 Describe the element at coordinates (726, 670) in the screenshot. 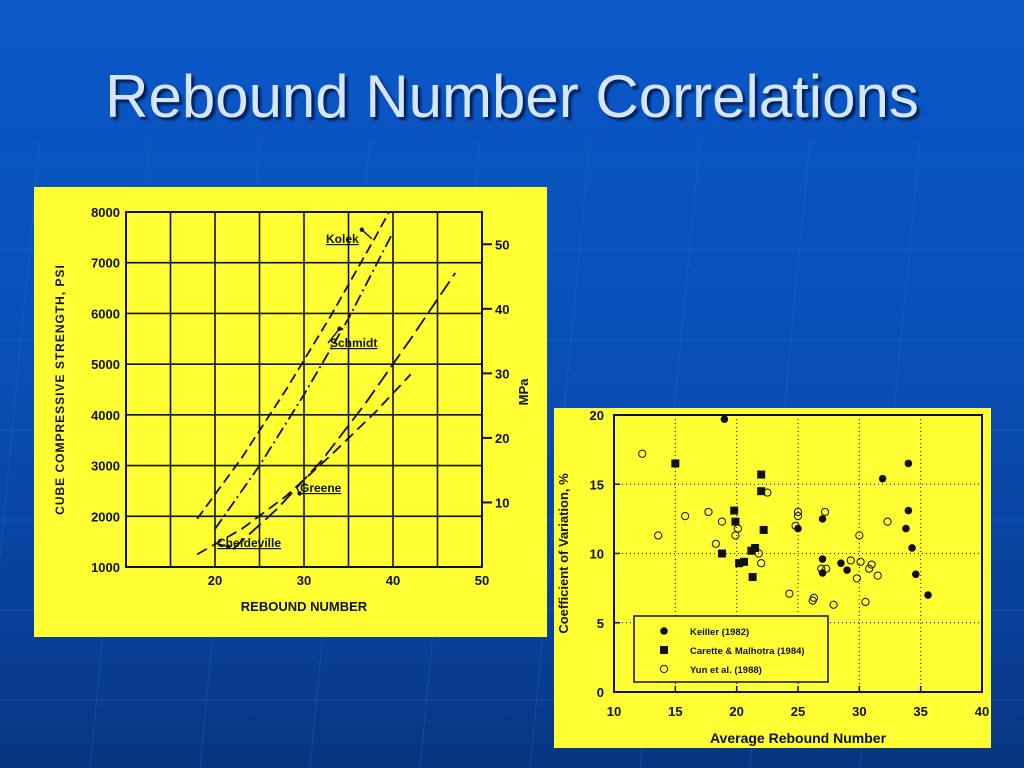

I see `legend-entry: Yun et al. (1988)` at that location.